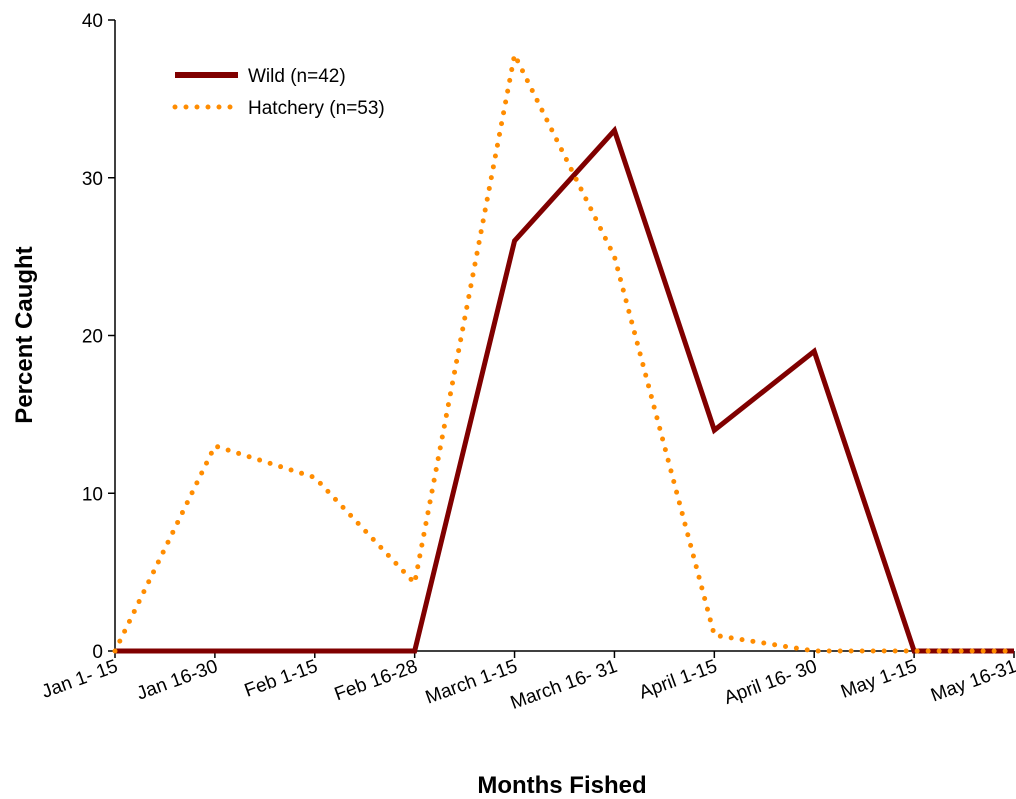 The width and height of the screenshot is (1016, 799). Describe the element at coordinates (564, 685) in the screenshot. I see `x-tick-label: March 16- 31` at that location.